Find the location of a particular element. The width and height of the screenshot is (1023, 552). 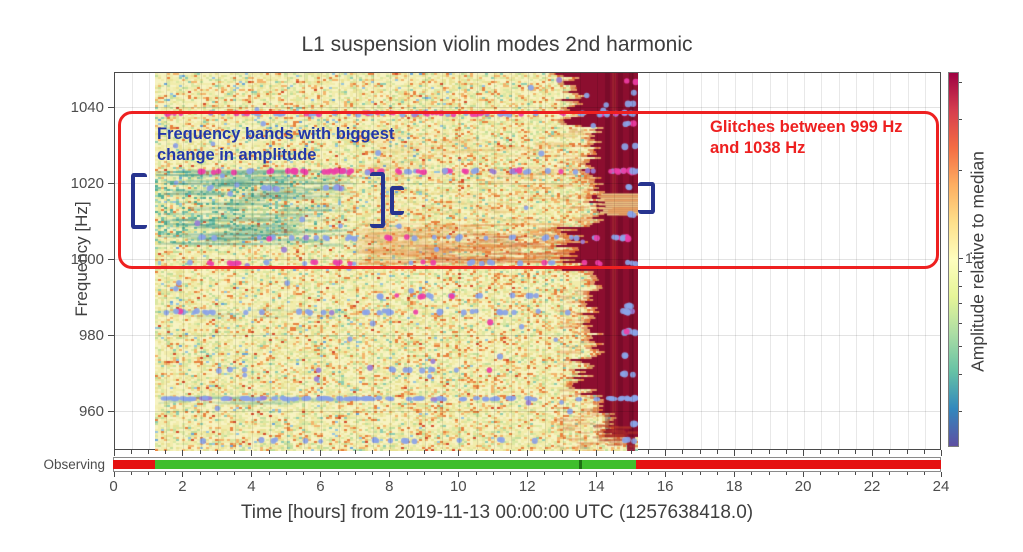

chart-title: L1 suspension violin modes 2nd harmonic is located at coordinates (497, 44).